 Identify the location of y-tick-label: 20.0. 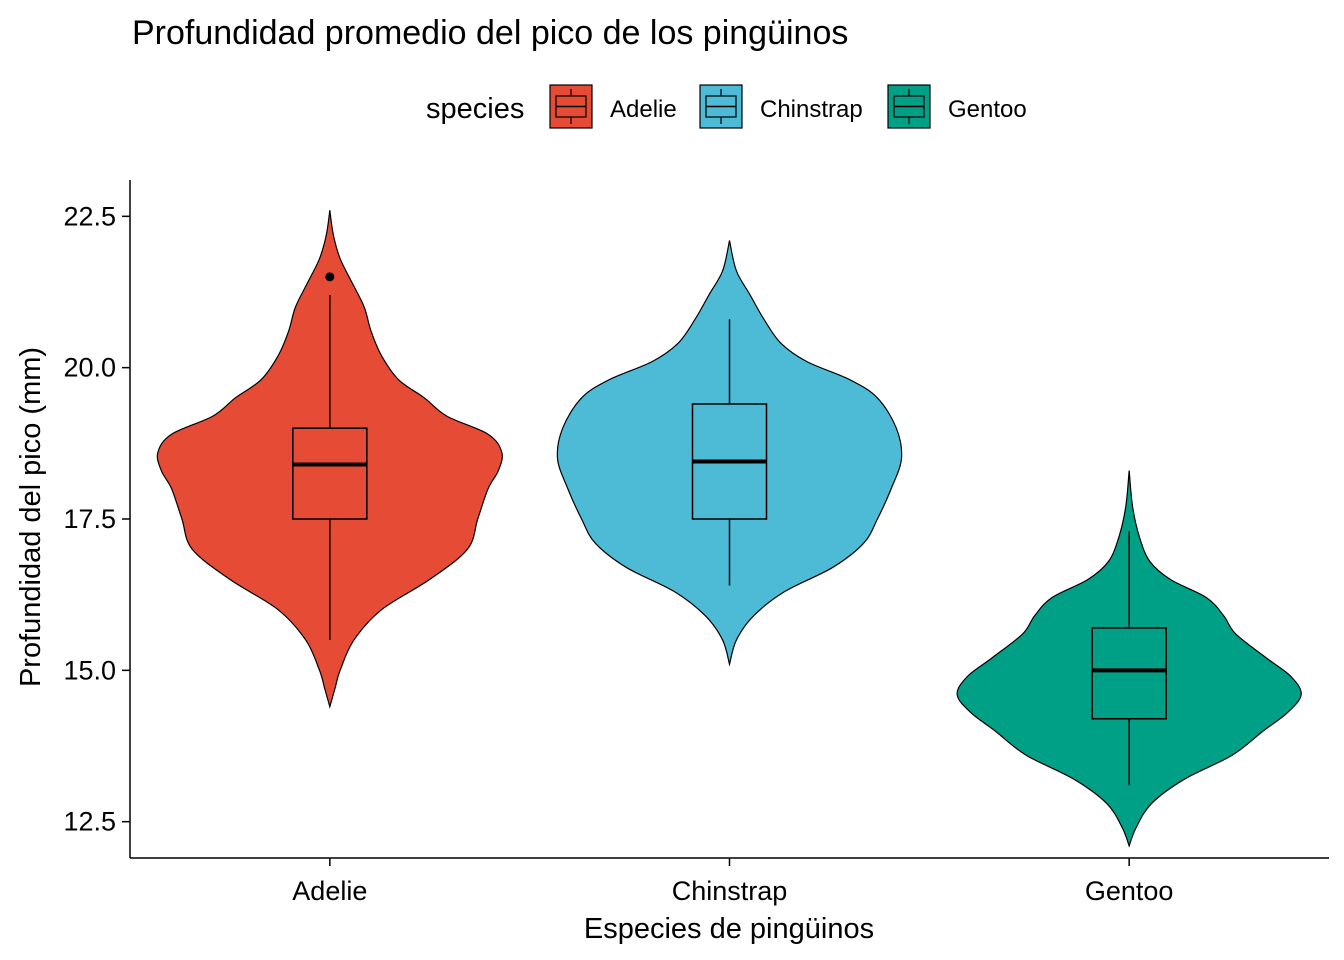
(89, 368).